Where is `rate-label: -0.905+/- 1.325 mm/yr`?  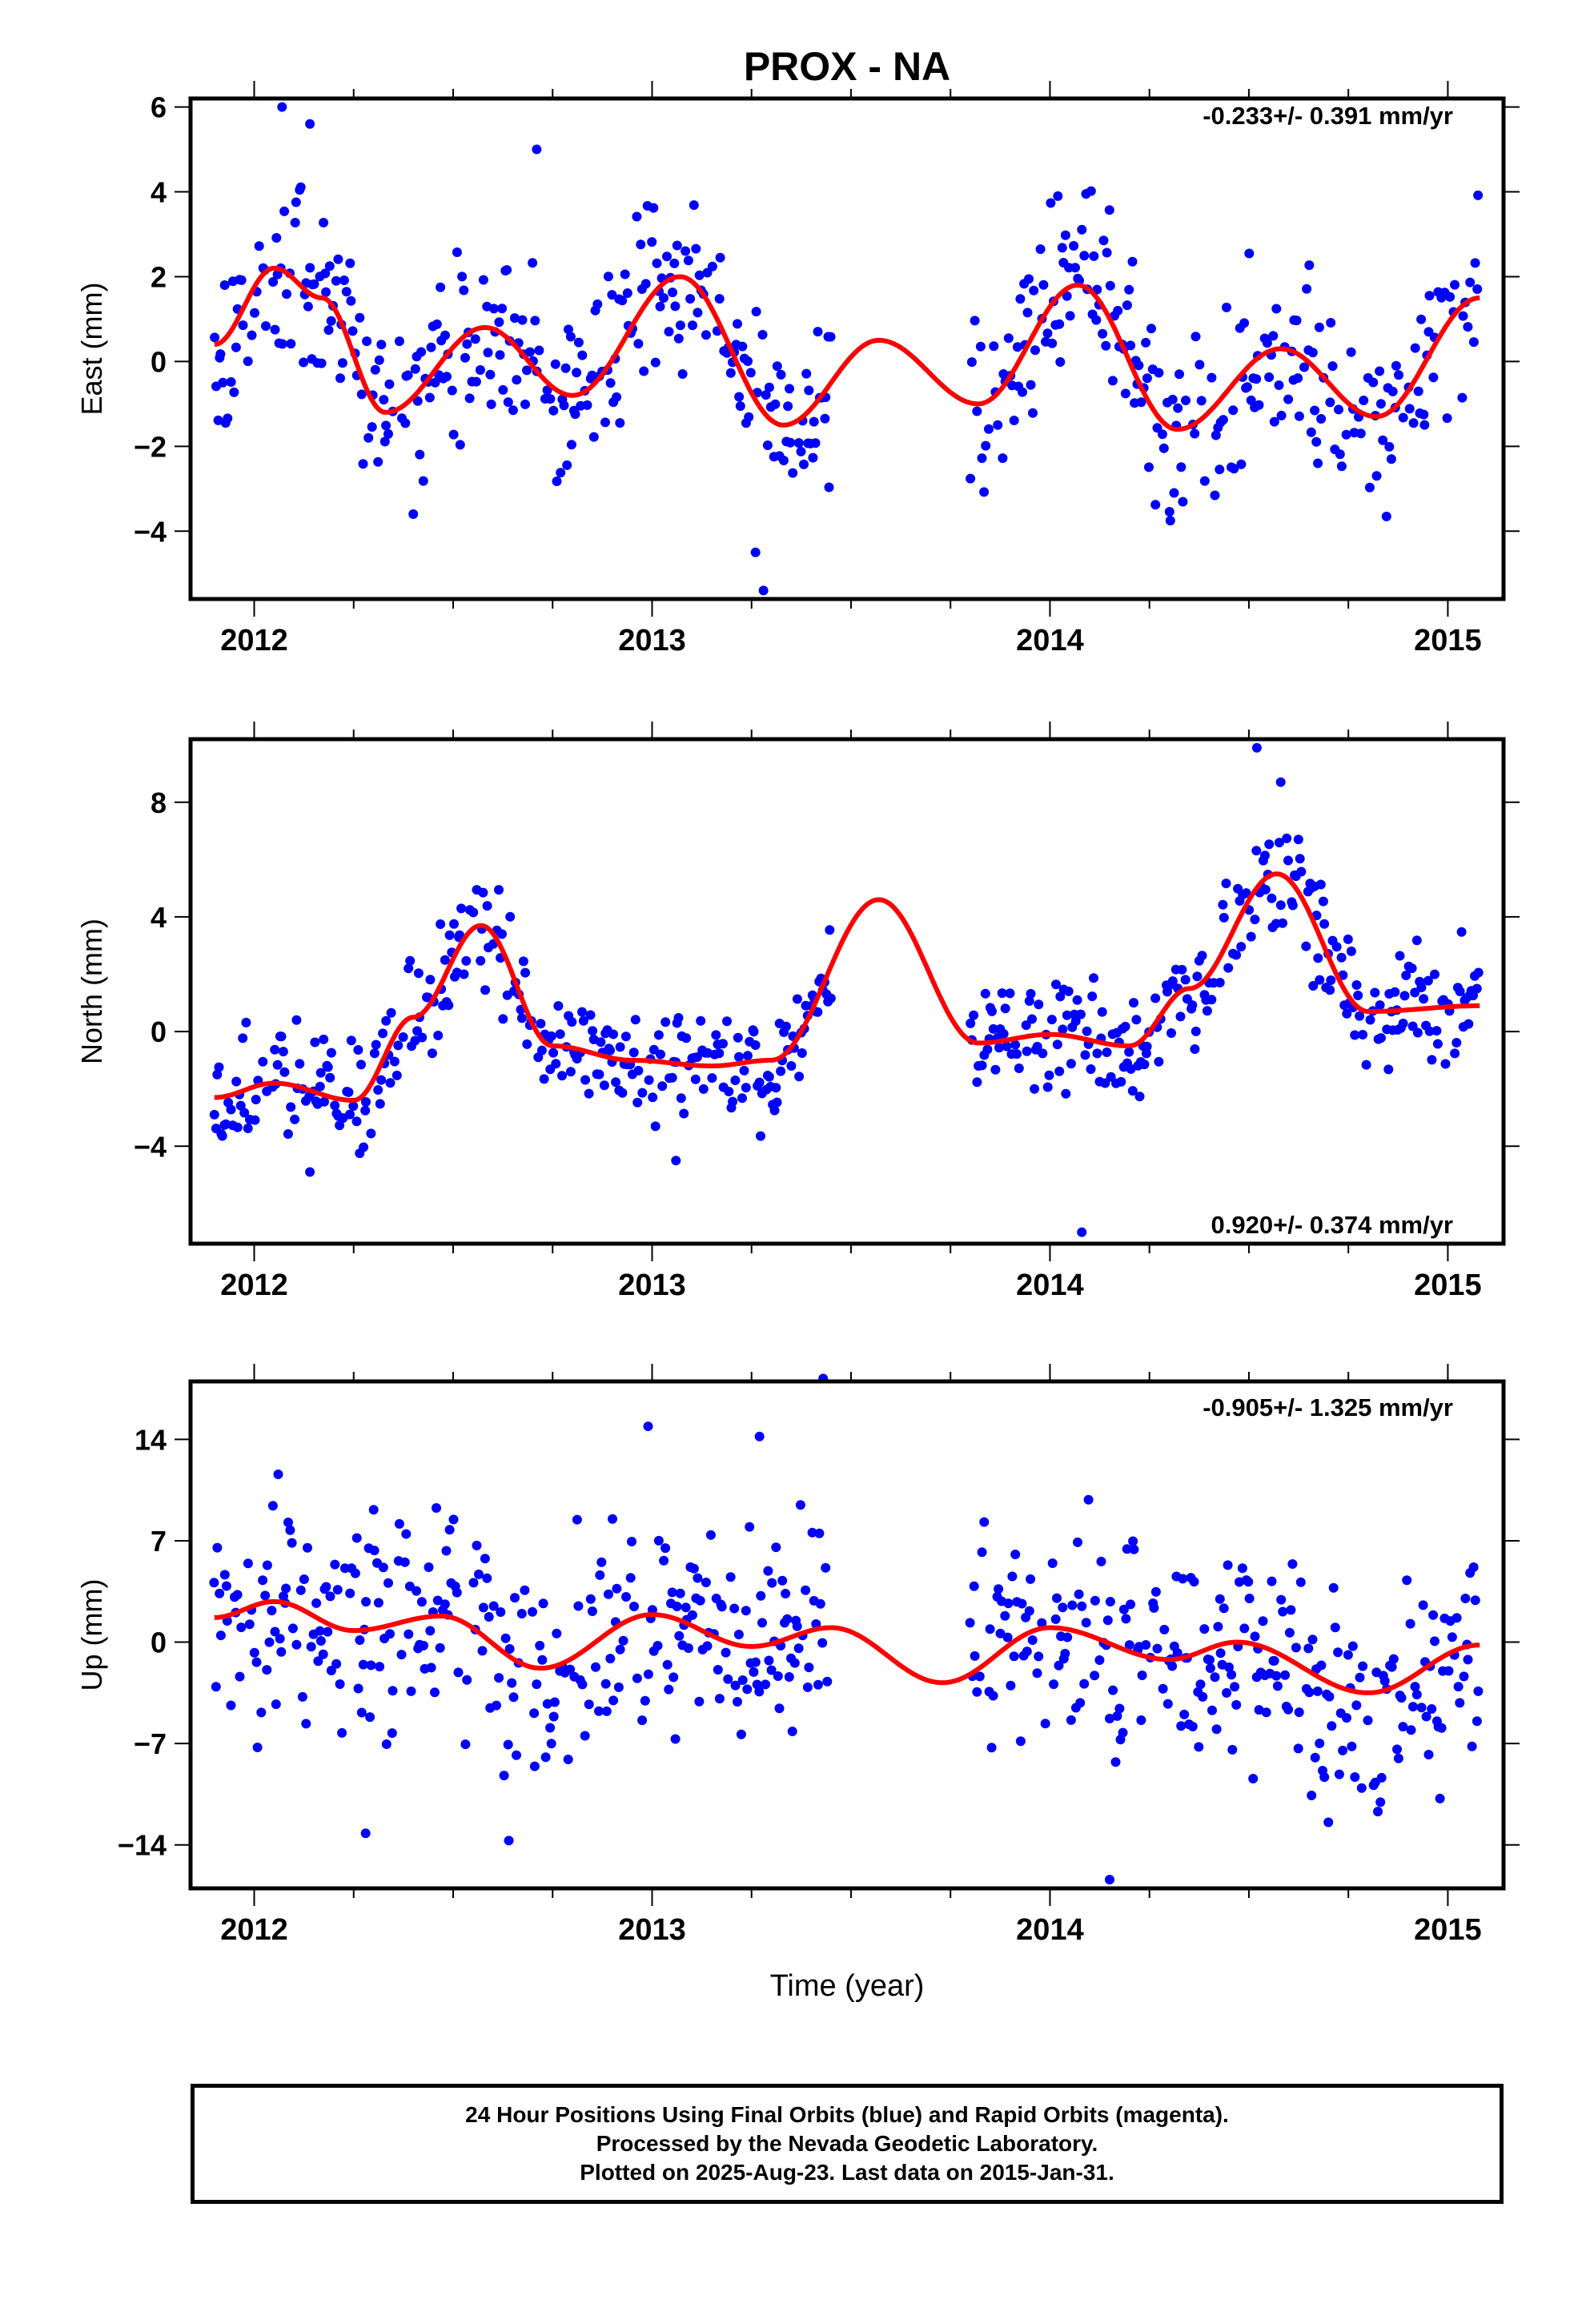 rate-label: -0.905+/- 1.325 mm/yr is located at coordinates (1328, 1407).